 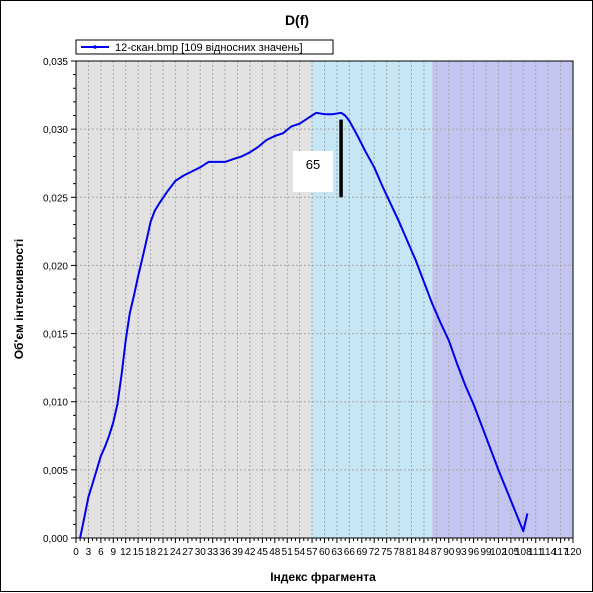 What do you see at coordinates (55, 471) in the screenshot?
I see `y-tick-label: 0,005` at bounding box center [55, 471].